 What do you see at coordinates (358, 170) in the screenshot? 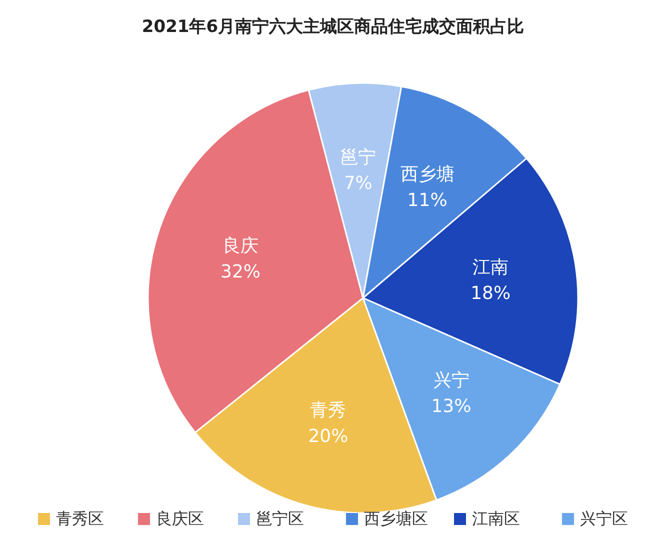
I see `data-label: 邕宁 7%` at bounding box center [358, 170].